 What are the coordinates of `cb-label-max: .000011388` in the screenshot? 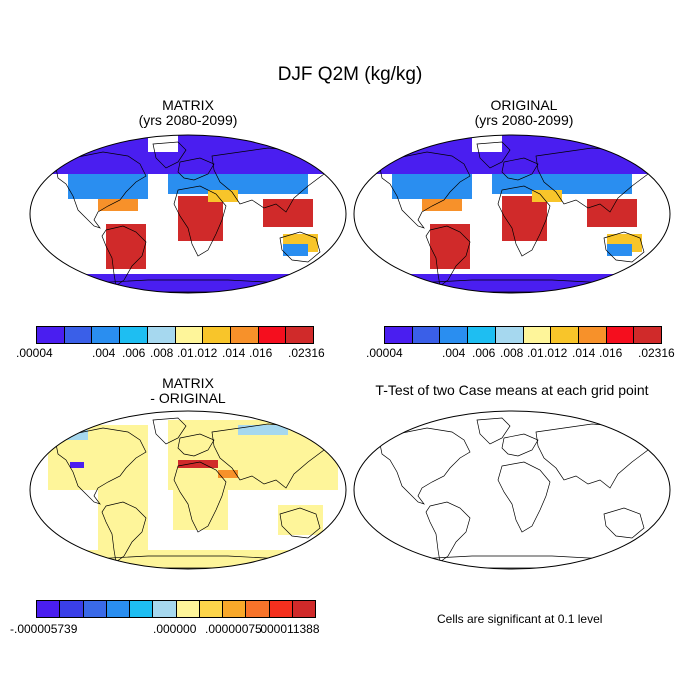 It's located at (288, 629).